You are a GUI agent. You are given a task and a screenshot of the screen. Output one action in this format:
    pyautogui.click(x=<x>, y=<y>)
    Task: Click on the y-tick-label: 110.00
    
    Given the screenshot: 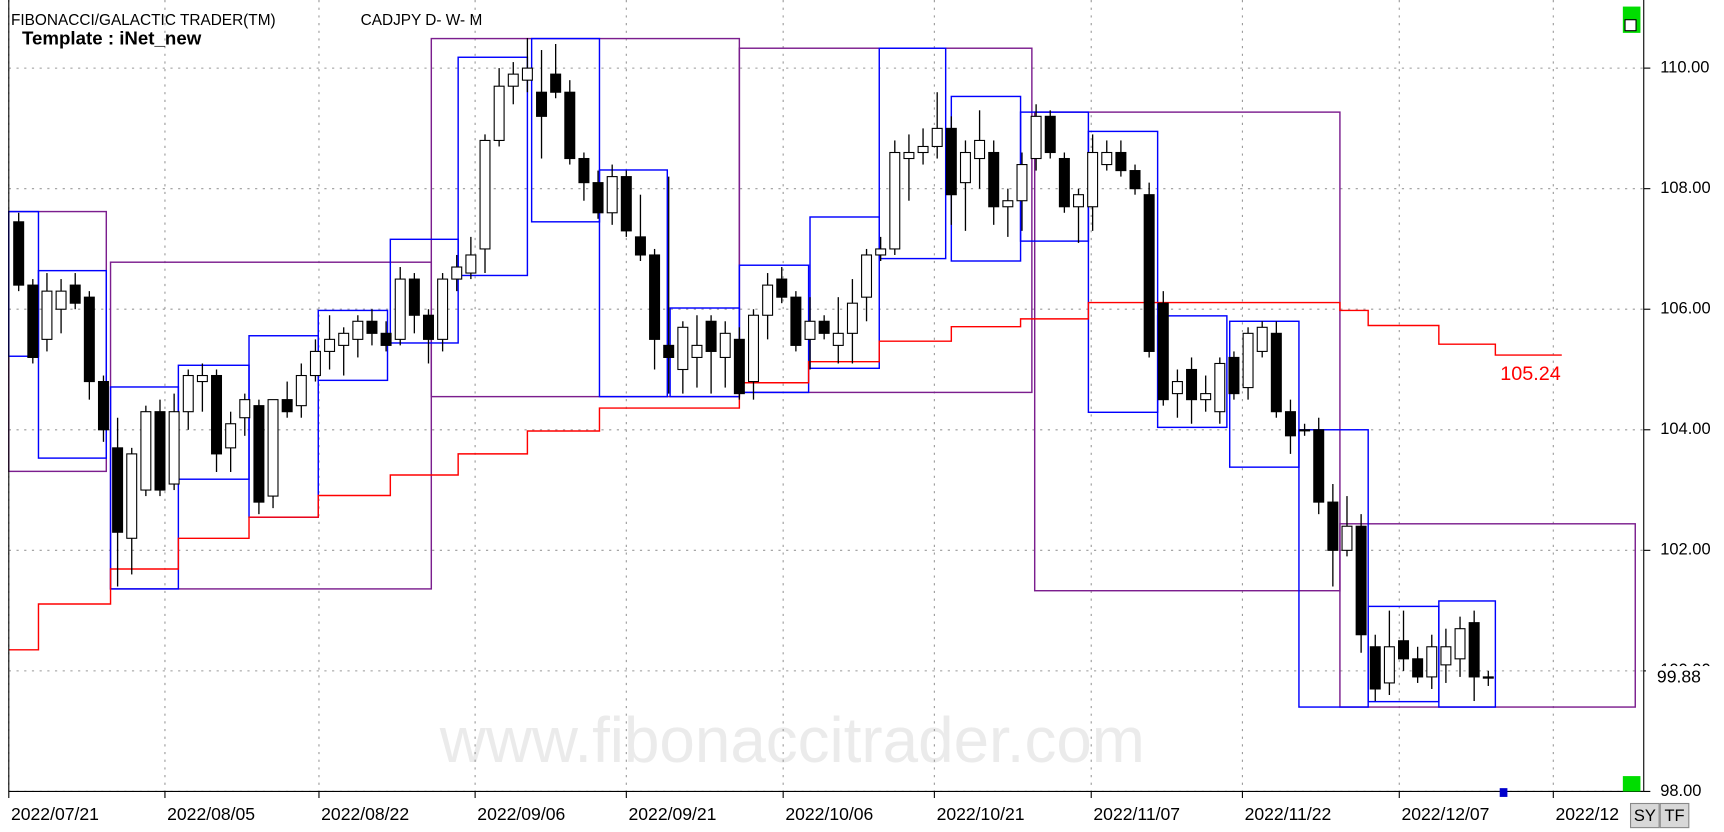 What is the action you would take?
    pyautogui.click(x=1684, y=67)
    